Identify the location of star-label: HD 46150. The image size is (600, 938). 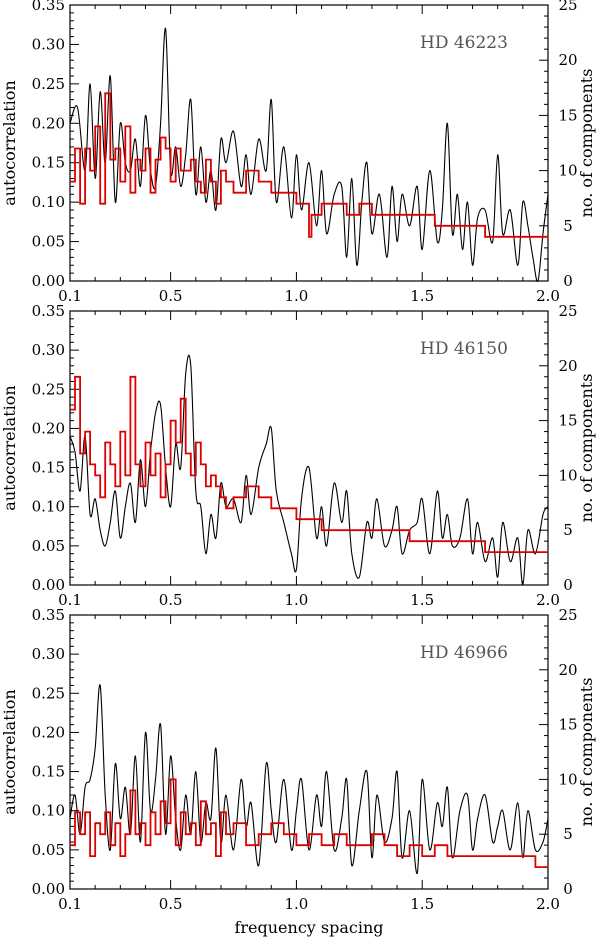
(464, 349).